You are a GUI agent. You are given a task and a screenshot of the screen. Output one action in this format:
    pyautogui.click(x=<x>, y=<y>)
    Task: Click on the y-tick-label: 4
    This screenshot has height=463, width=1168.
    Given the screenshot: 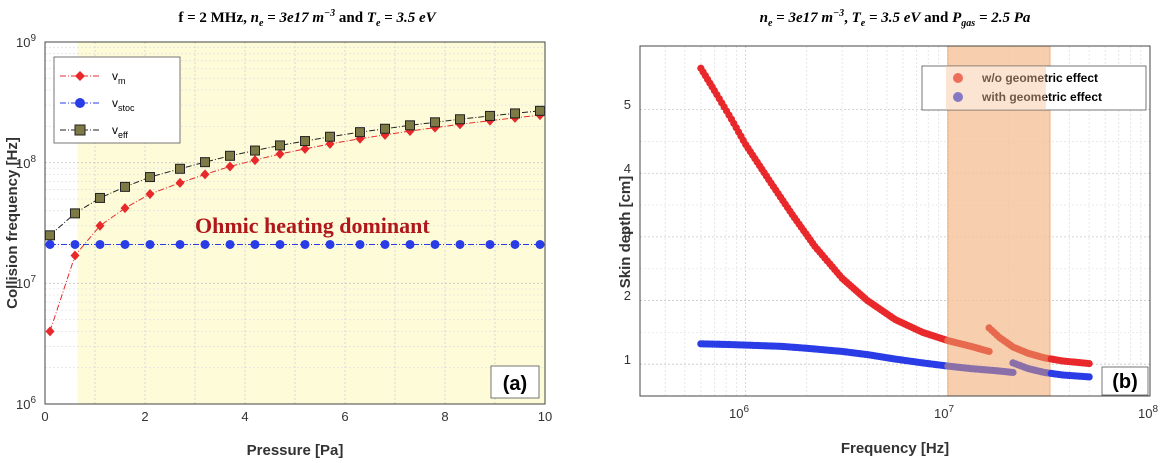 What is the action you would take?
    pyautogui.click(x=627, y=168)
    